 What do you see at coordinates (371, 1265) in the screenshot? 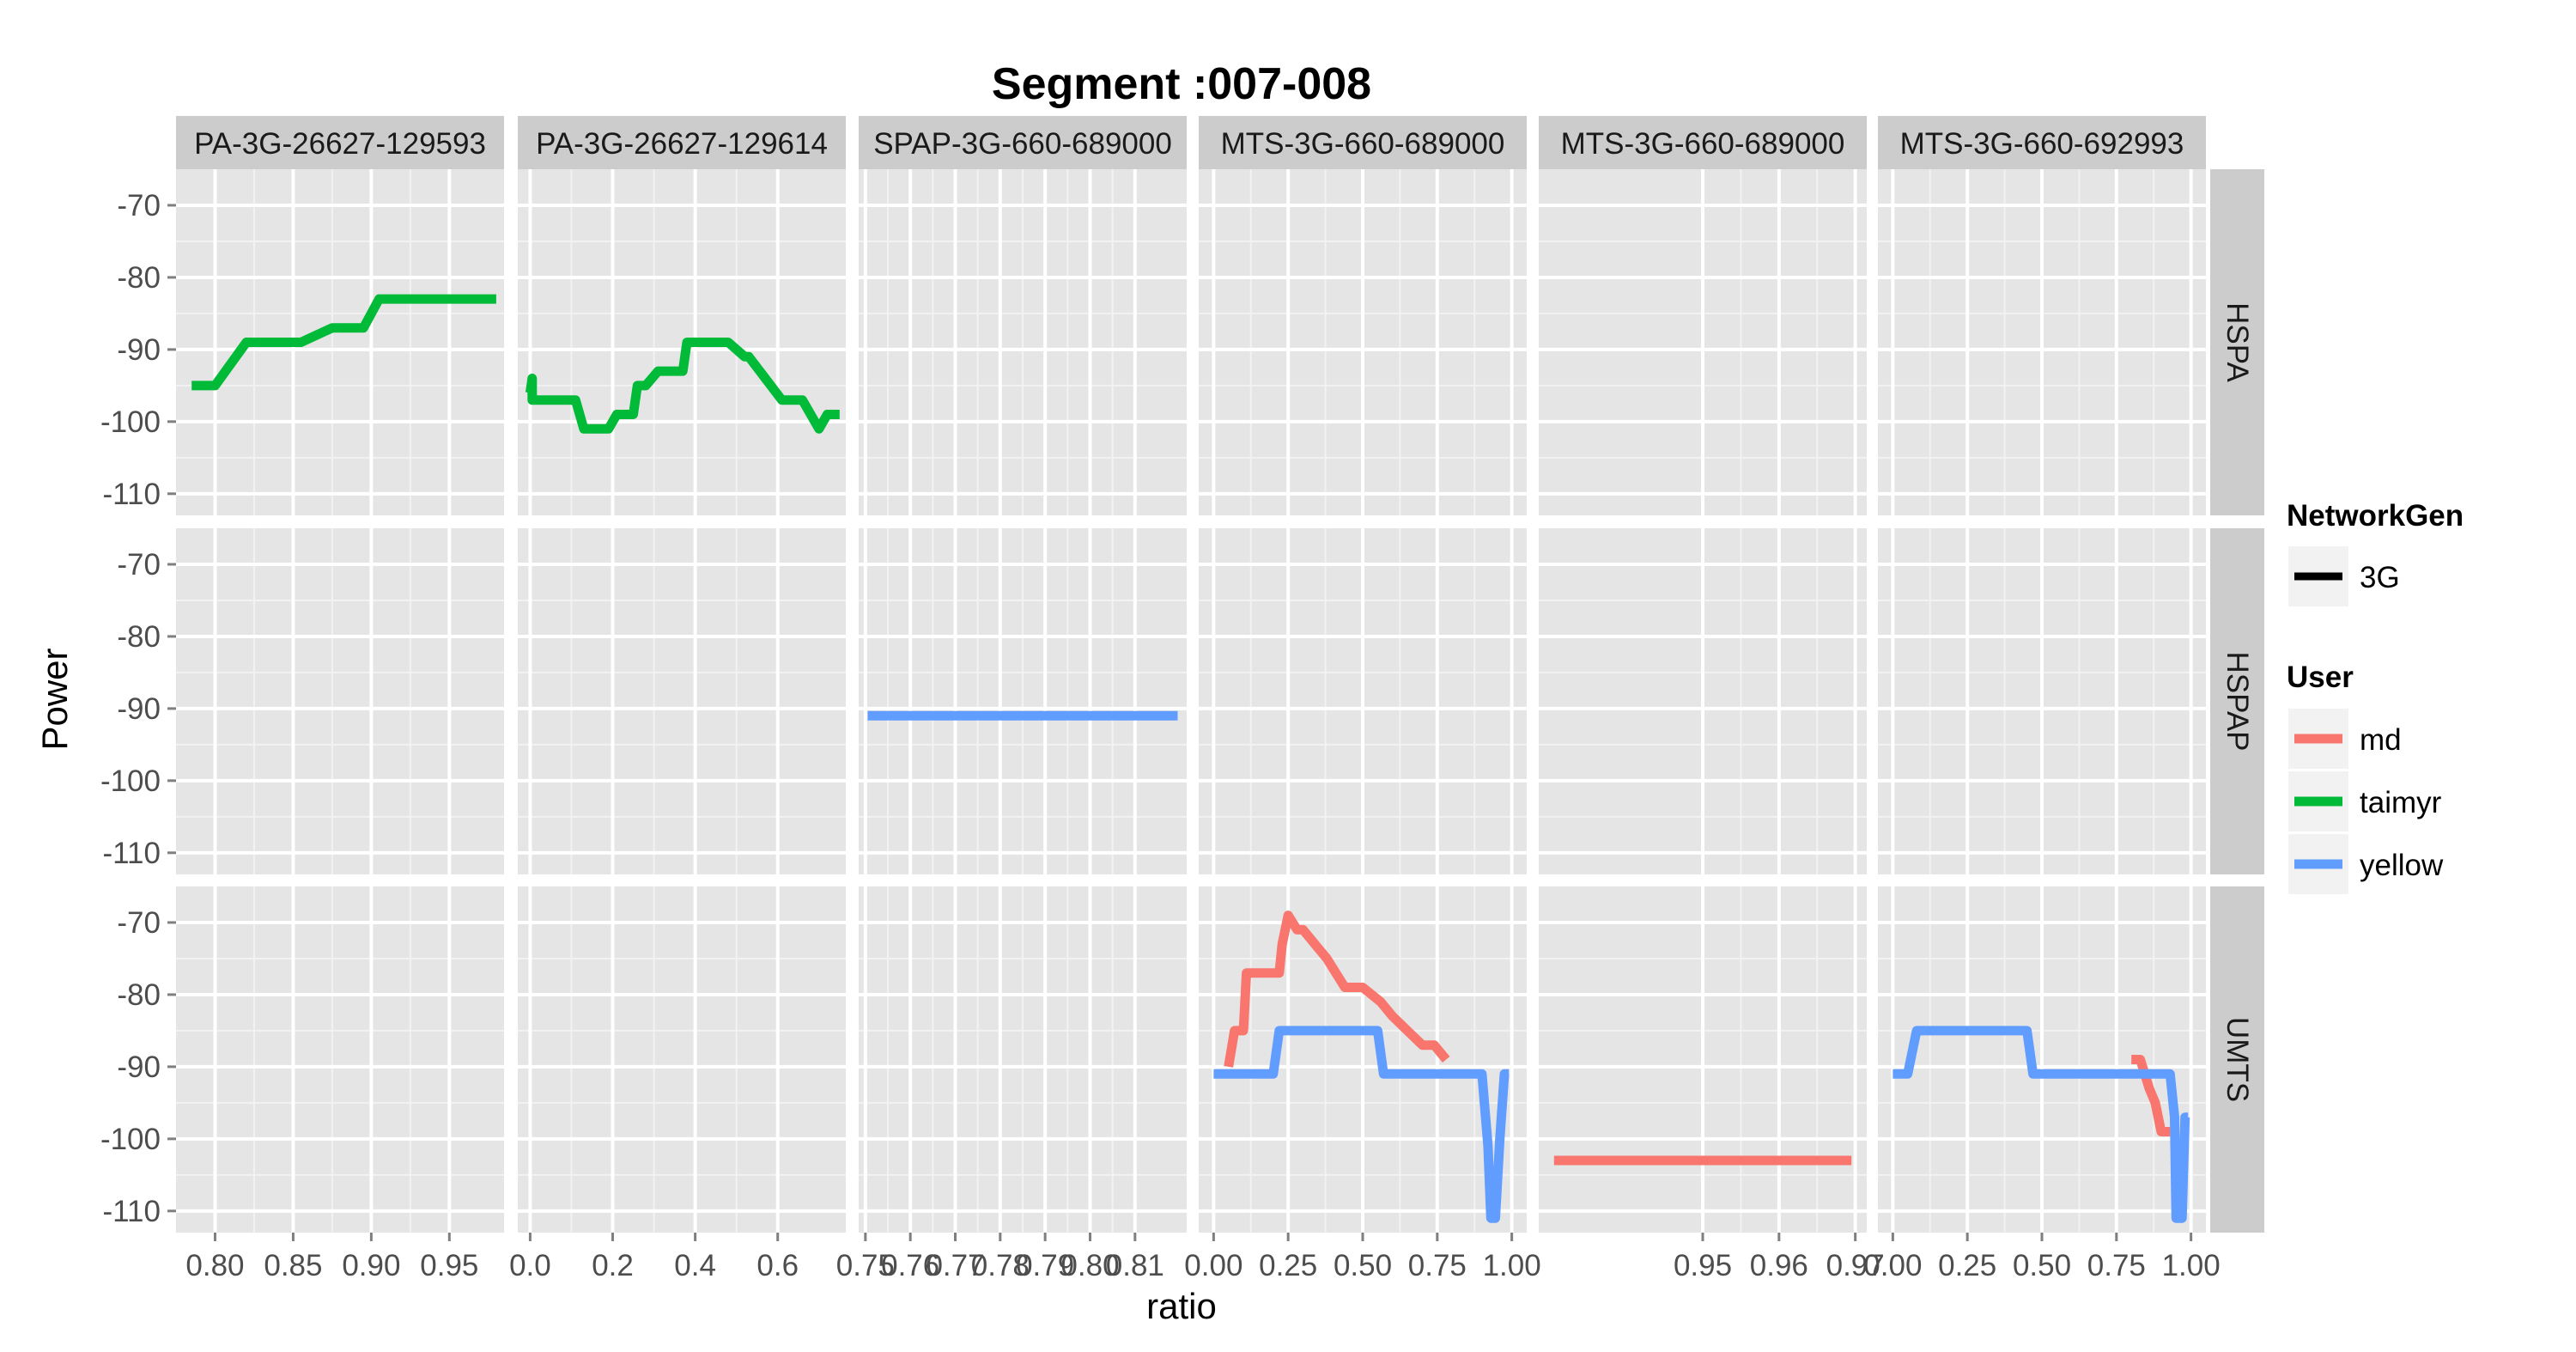
I see `x-tick-label: 0.90` at bounding box center [371, 1265].